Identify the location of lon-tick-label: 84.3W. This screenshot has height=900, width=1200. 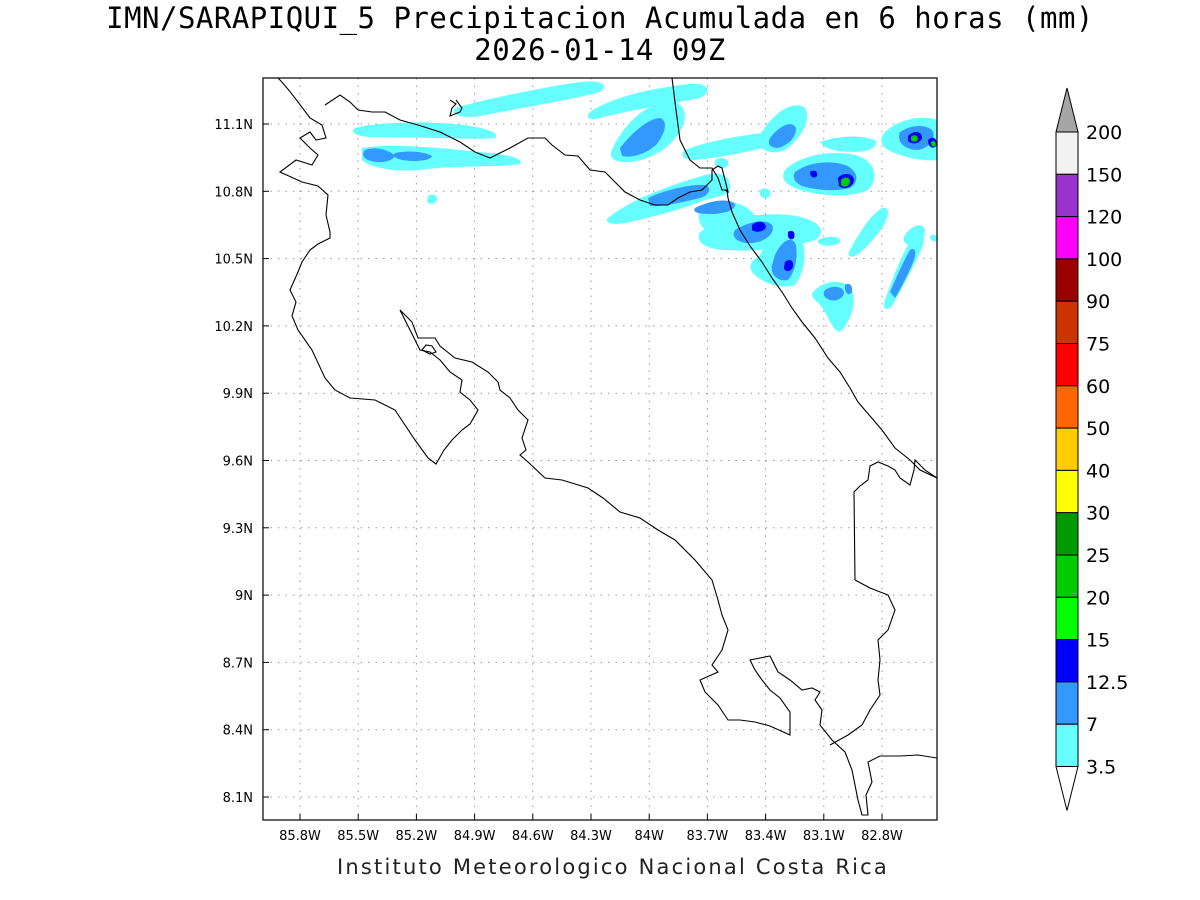
(591, 836).